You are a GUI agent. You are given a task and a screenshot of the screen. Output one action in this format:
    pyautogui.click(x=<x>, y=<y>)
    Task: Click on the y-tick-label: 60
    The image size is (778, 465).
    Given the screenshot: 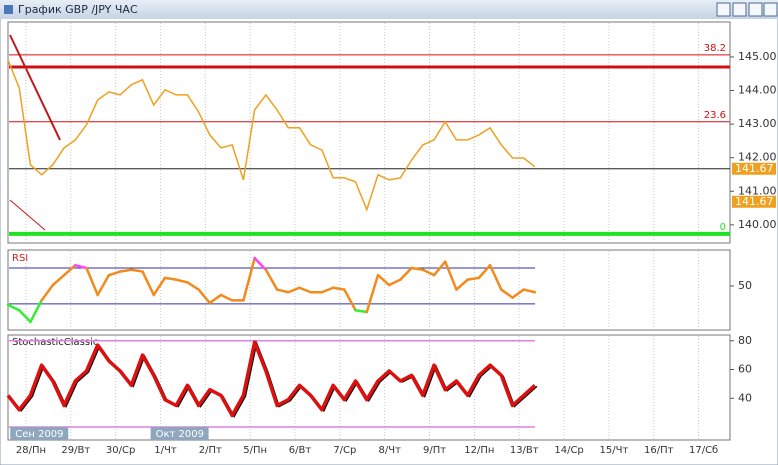 What is the action you would take?
    pyautogui.click(x=745, y=369)
    